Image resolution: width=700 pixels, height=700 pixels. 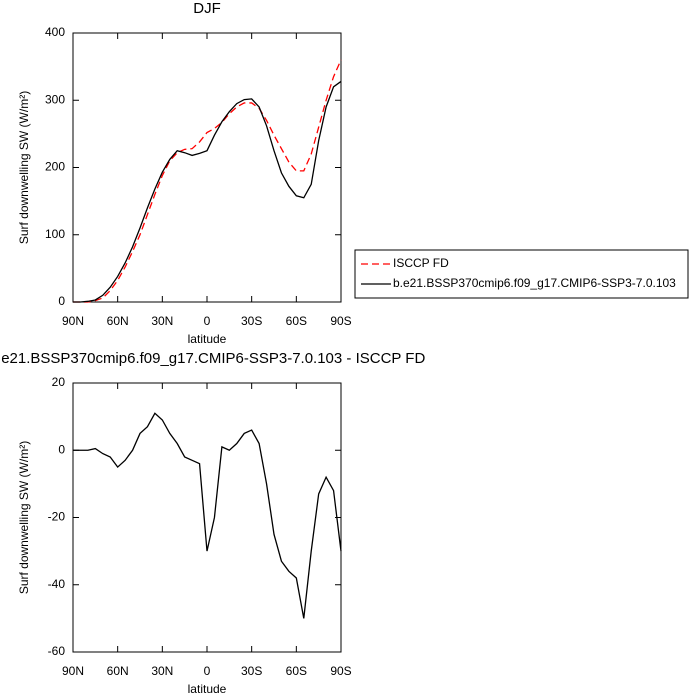 I want to click on y-tick-label: -20, so click(x=57, y=517).